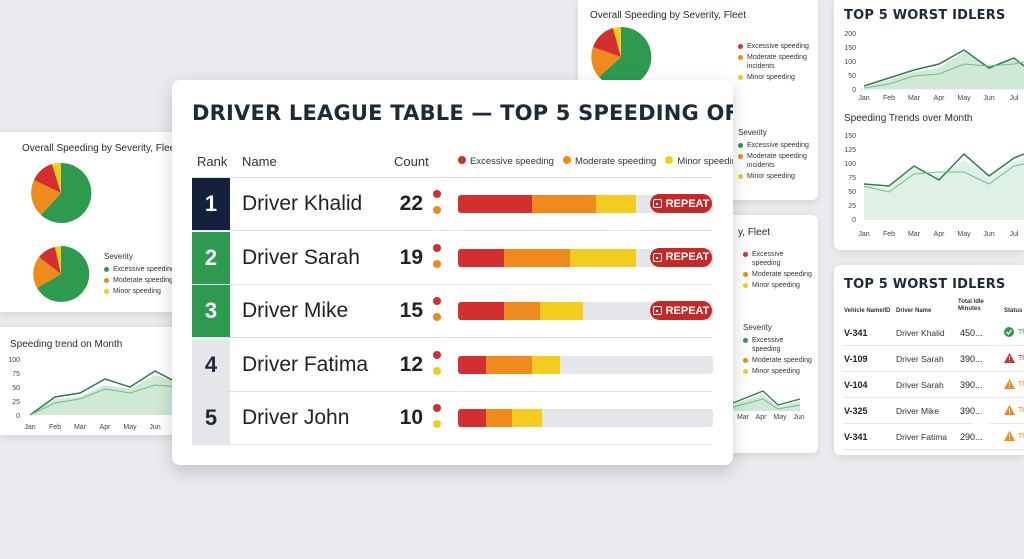 The height and width of the screenshot is (559, 1024). I want to click on vehicle-id: V-341, so click(856, 333).